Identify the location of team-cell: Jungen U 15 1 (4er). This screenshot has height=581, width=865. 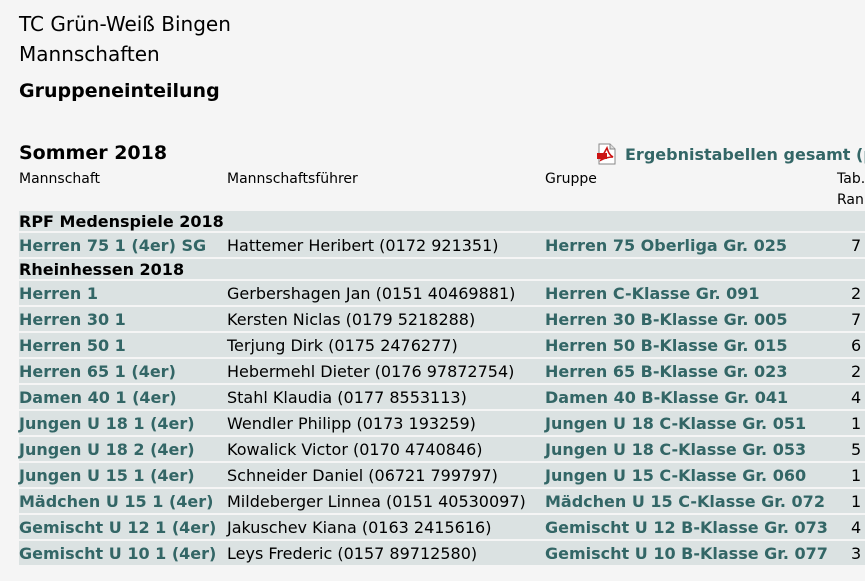
(123, 475).